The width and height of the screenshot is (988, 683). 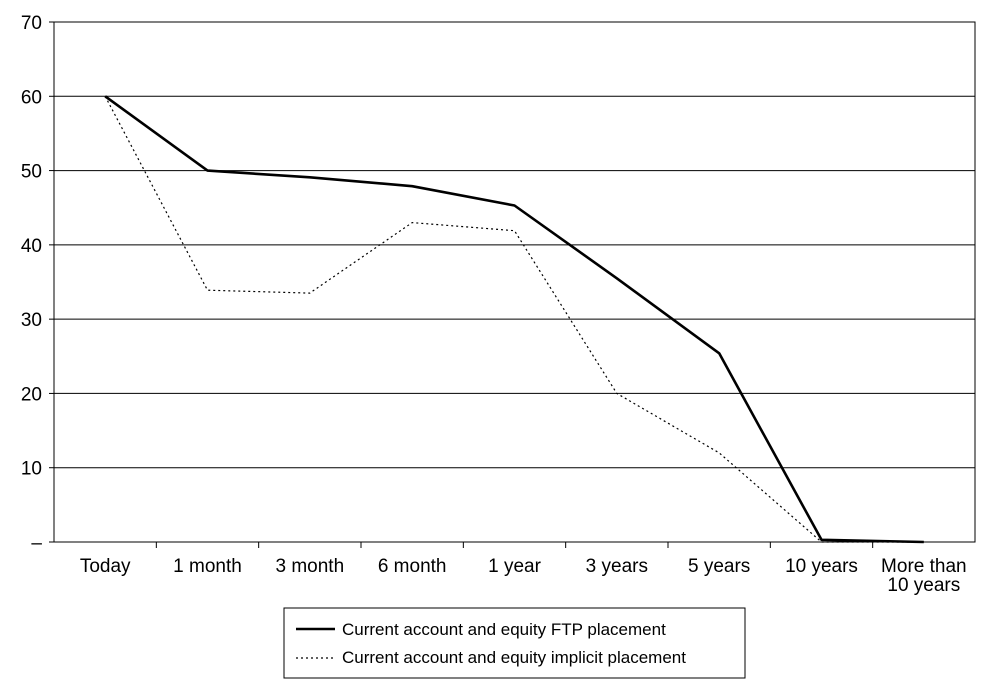 I want to click on x-tick-label: 3 month, so click(x=310, y=566).